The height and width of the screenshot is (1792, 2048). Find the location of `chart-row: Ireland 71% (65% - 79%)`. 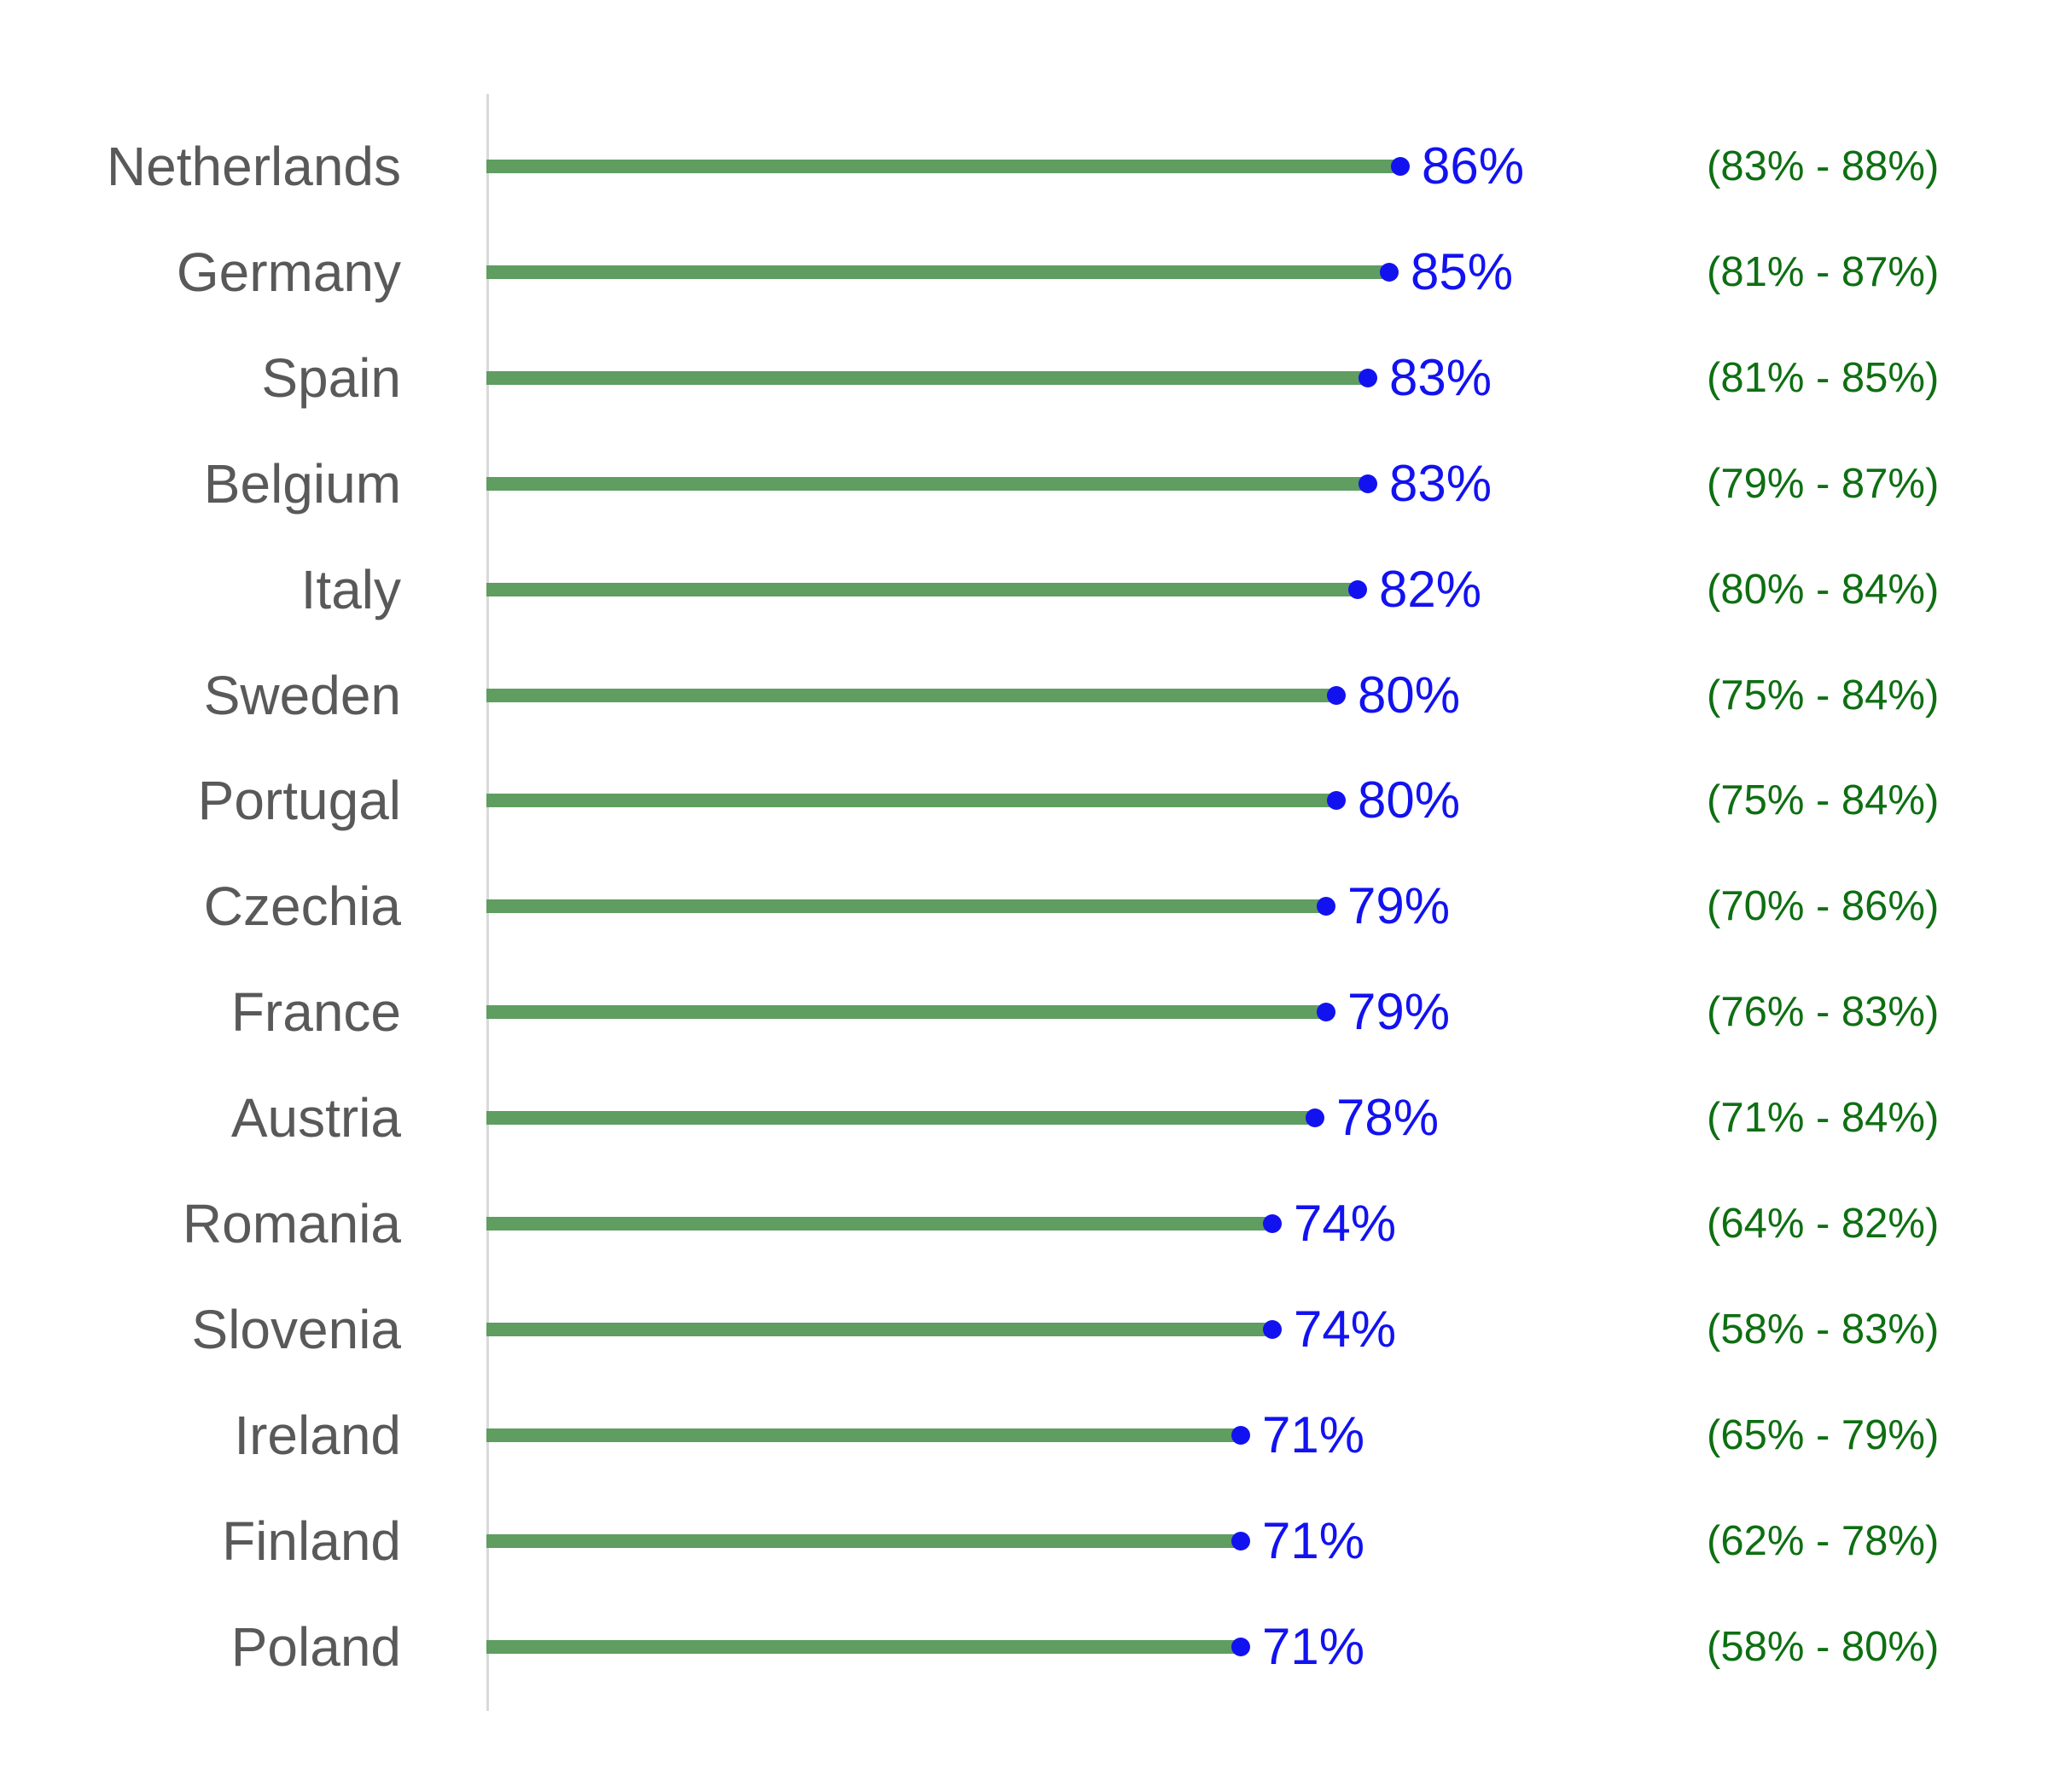

chart-row: Ireland 71% (65% - 79%) is located at coordinates (1024, 1435).